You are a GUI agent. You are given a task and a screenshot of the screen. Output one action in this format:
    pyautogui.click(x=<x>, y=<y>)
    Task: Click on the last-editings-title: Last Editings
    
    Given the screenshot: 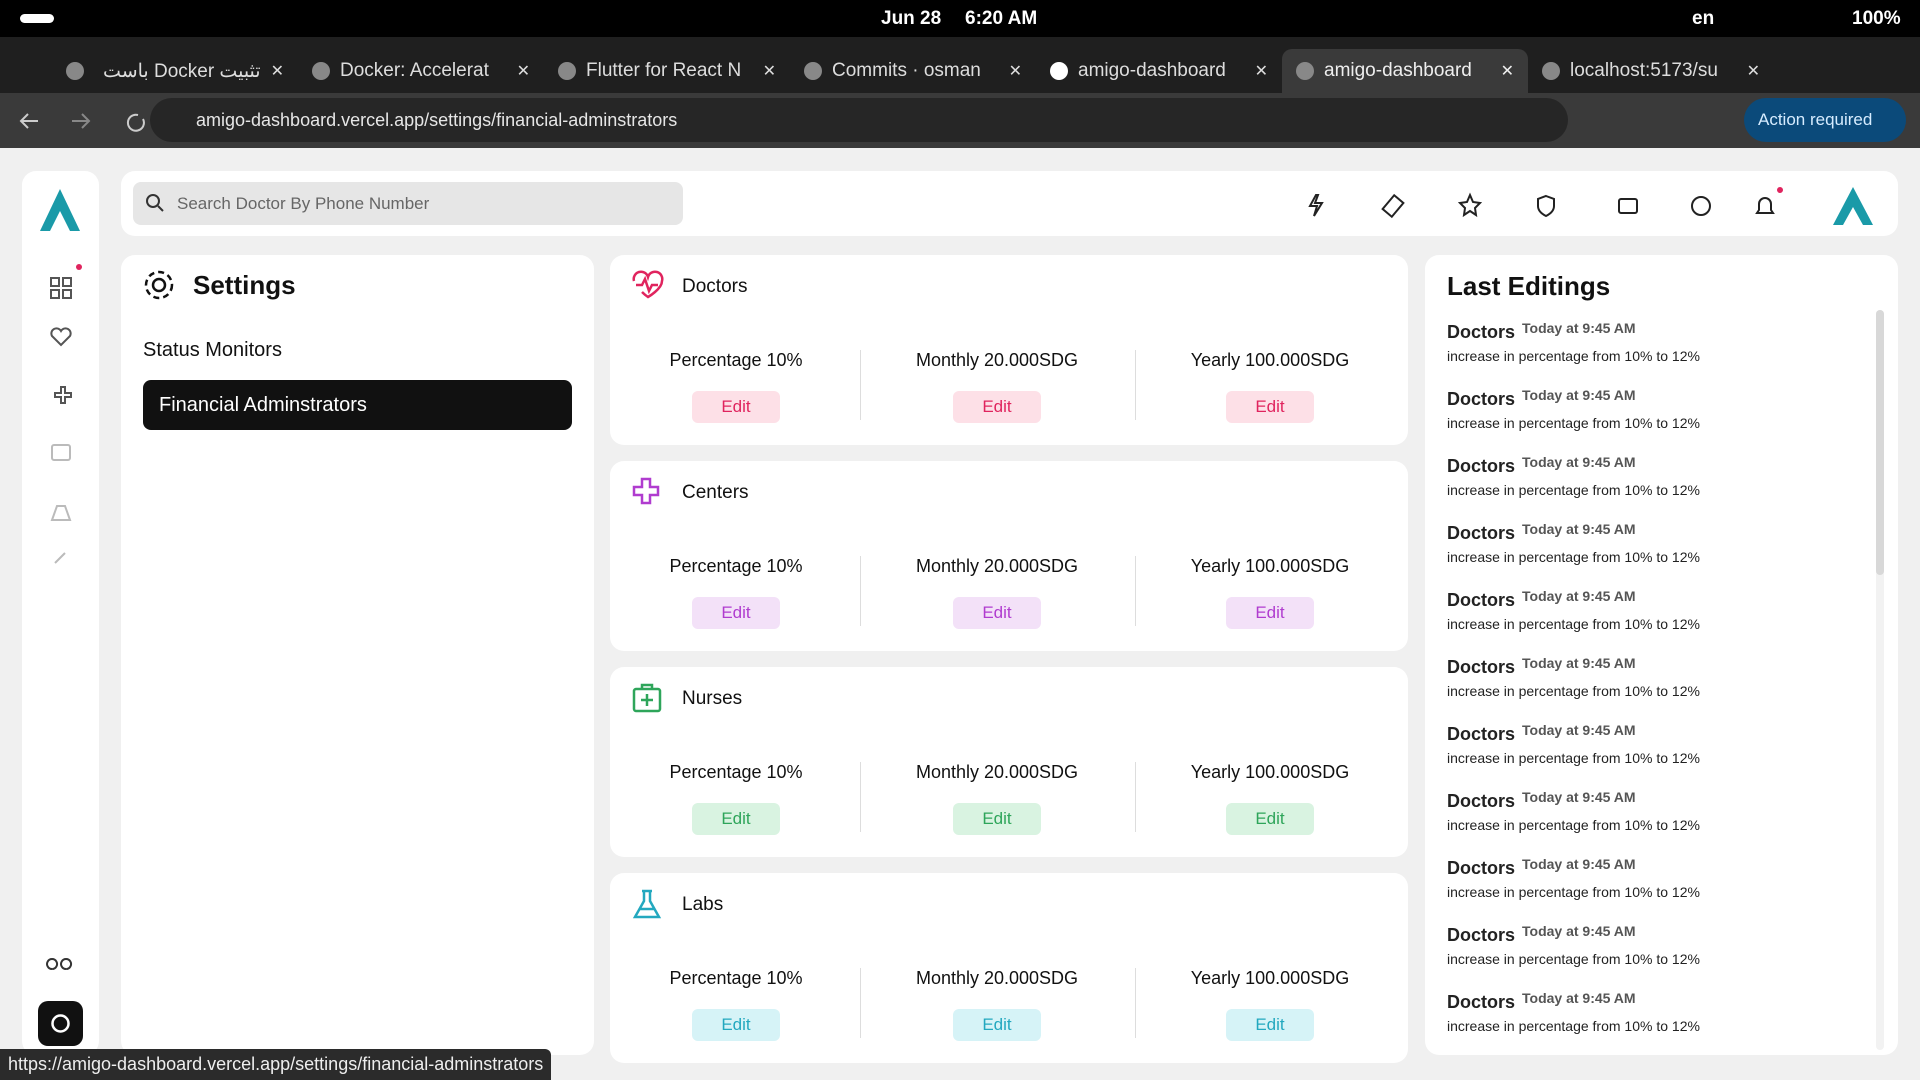 What is the action you would take?
    pyautogui.click(x=1529, y=286)
    